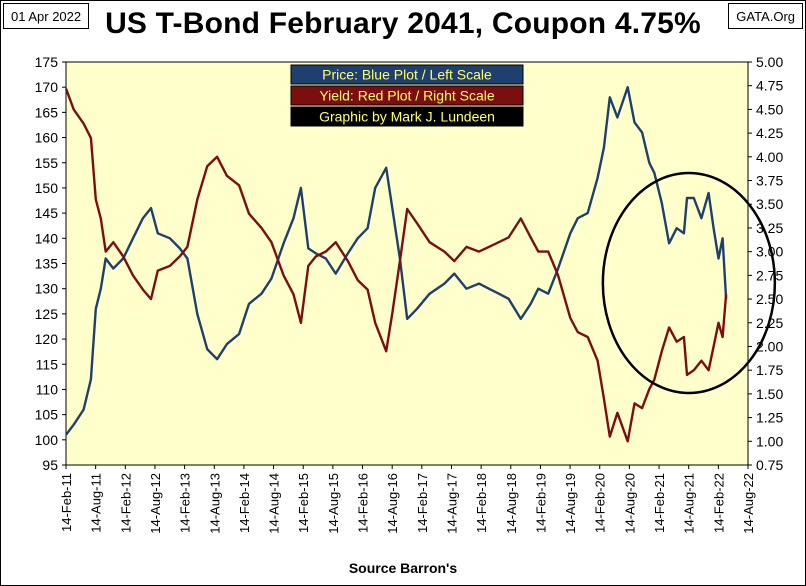 The image size is (806, 586). Describe the element at coordinates (392, 503) in the screenshot. I see `x-axis-tick-label: 14-Aug-16` at that location.